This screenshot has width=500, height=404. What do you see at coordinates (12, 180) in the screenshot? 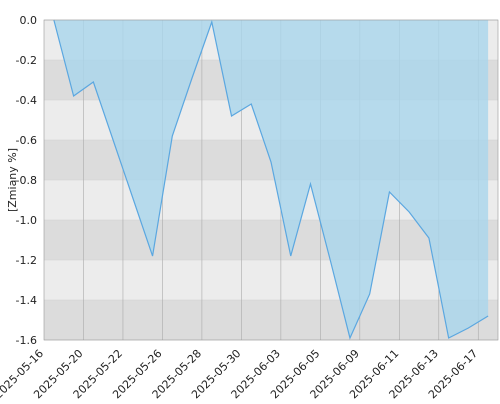
I see `y-axis-label: [Zmiany %]` at bounding box center [12, 180].